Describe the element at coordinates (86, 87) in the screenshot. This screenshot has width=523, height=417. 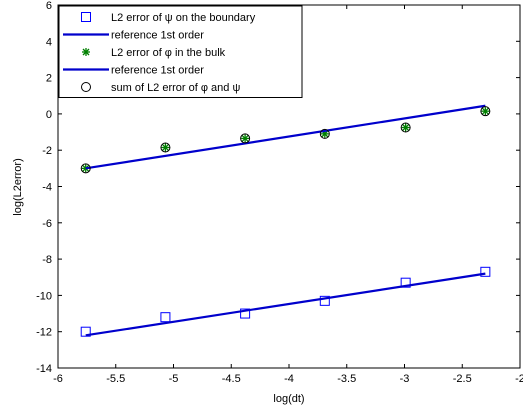
I see `legend-marker-circle` at that location.